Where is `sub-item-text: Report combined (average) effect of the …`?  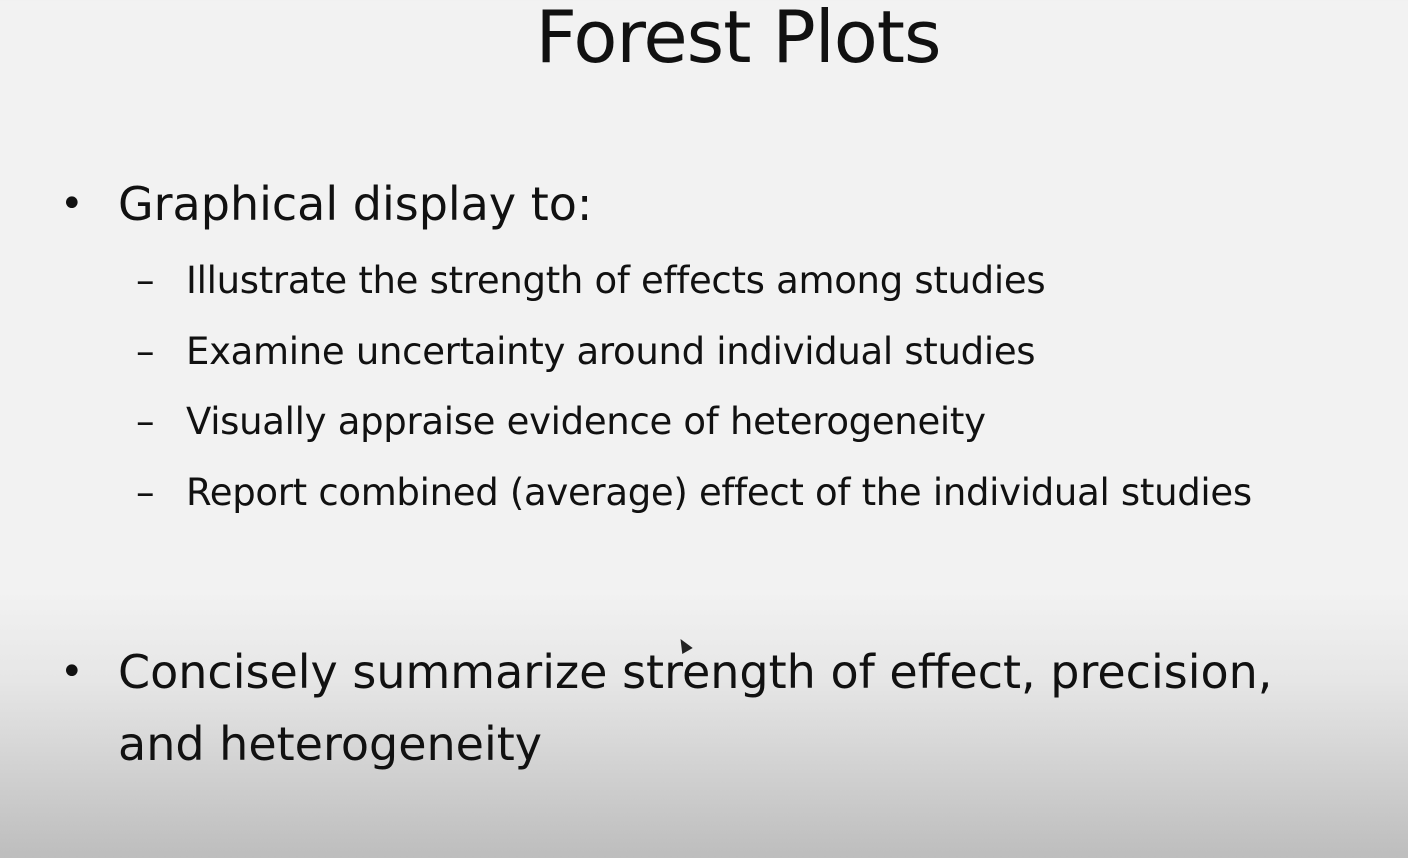 sub-item-text: Report combined (average) effect of the … is located at coordinates (719, 492).